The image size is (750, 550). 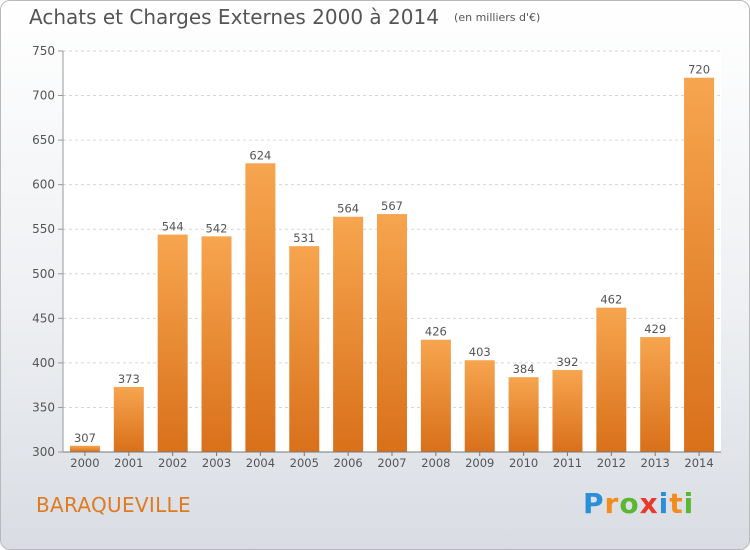 What do you see at coordinates (479, 463) in the screenshot?
I see `x-tick-label: 2009` at bounding box center [479, 463].